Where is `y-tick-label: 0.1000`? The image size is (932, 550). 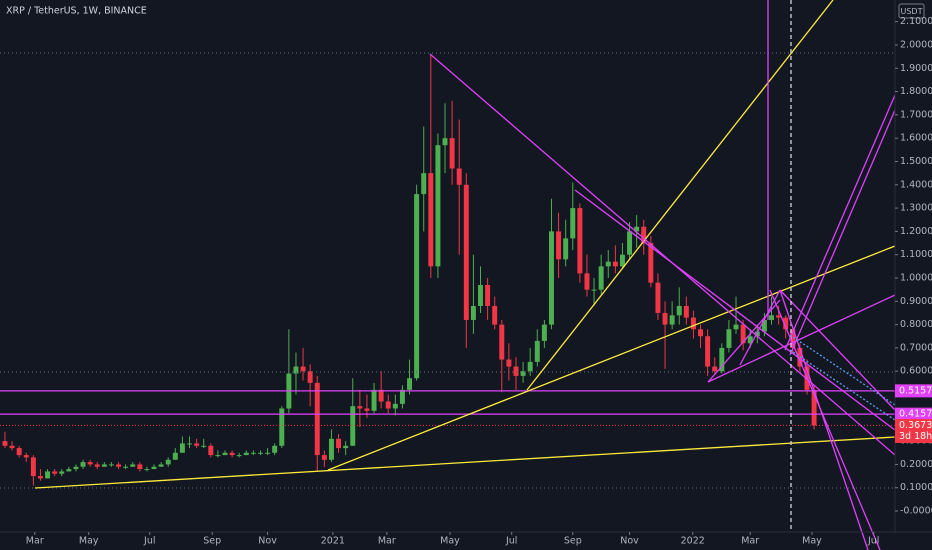 y-tick-label: 0.1000 is located at coordinates (916, 487).